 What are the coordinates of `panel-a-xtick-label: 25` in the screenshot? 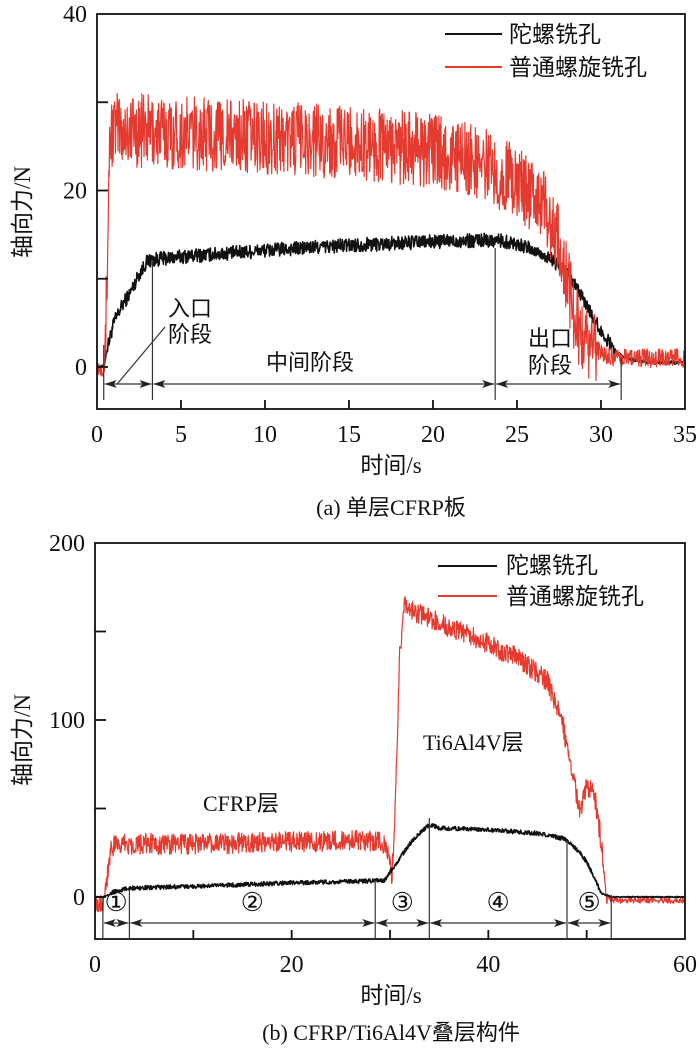 It's located at (517, 435).